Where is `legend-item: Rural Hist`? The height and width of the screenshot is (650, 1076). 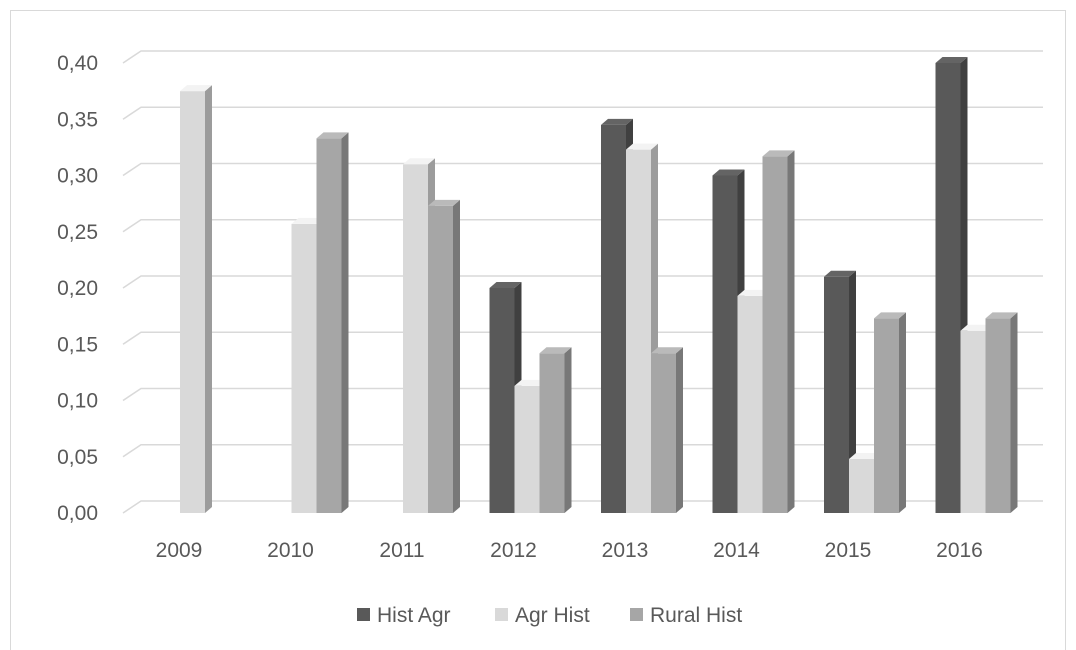 legend-item: Rural Hist is located at coordinates (686, 615).